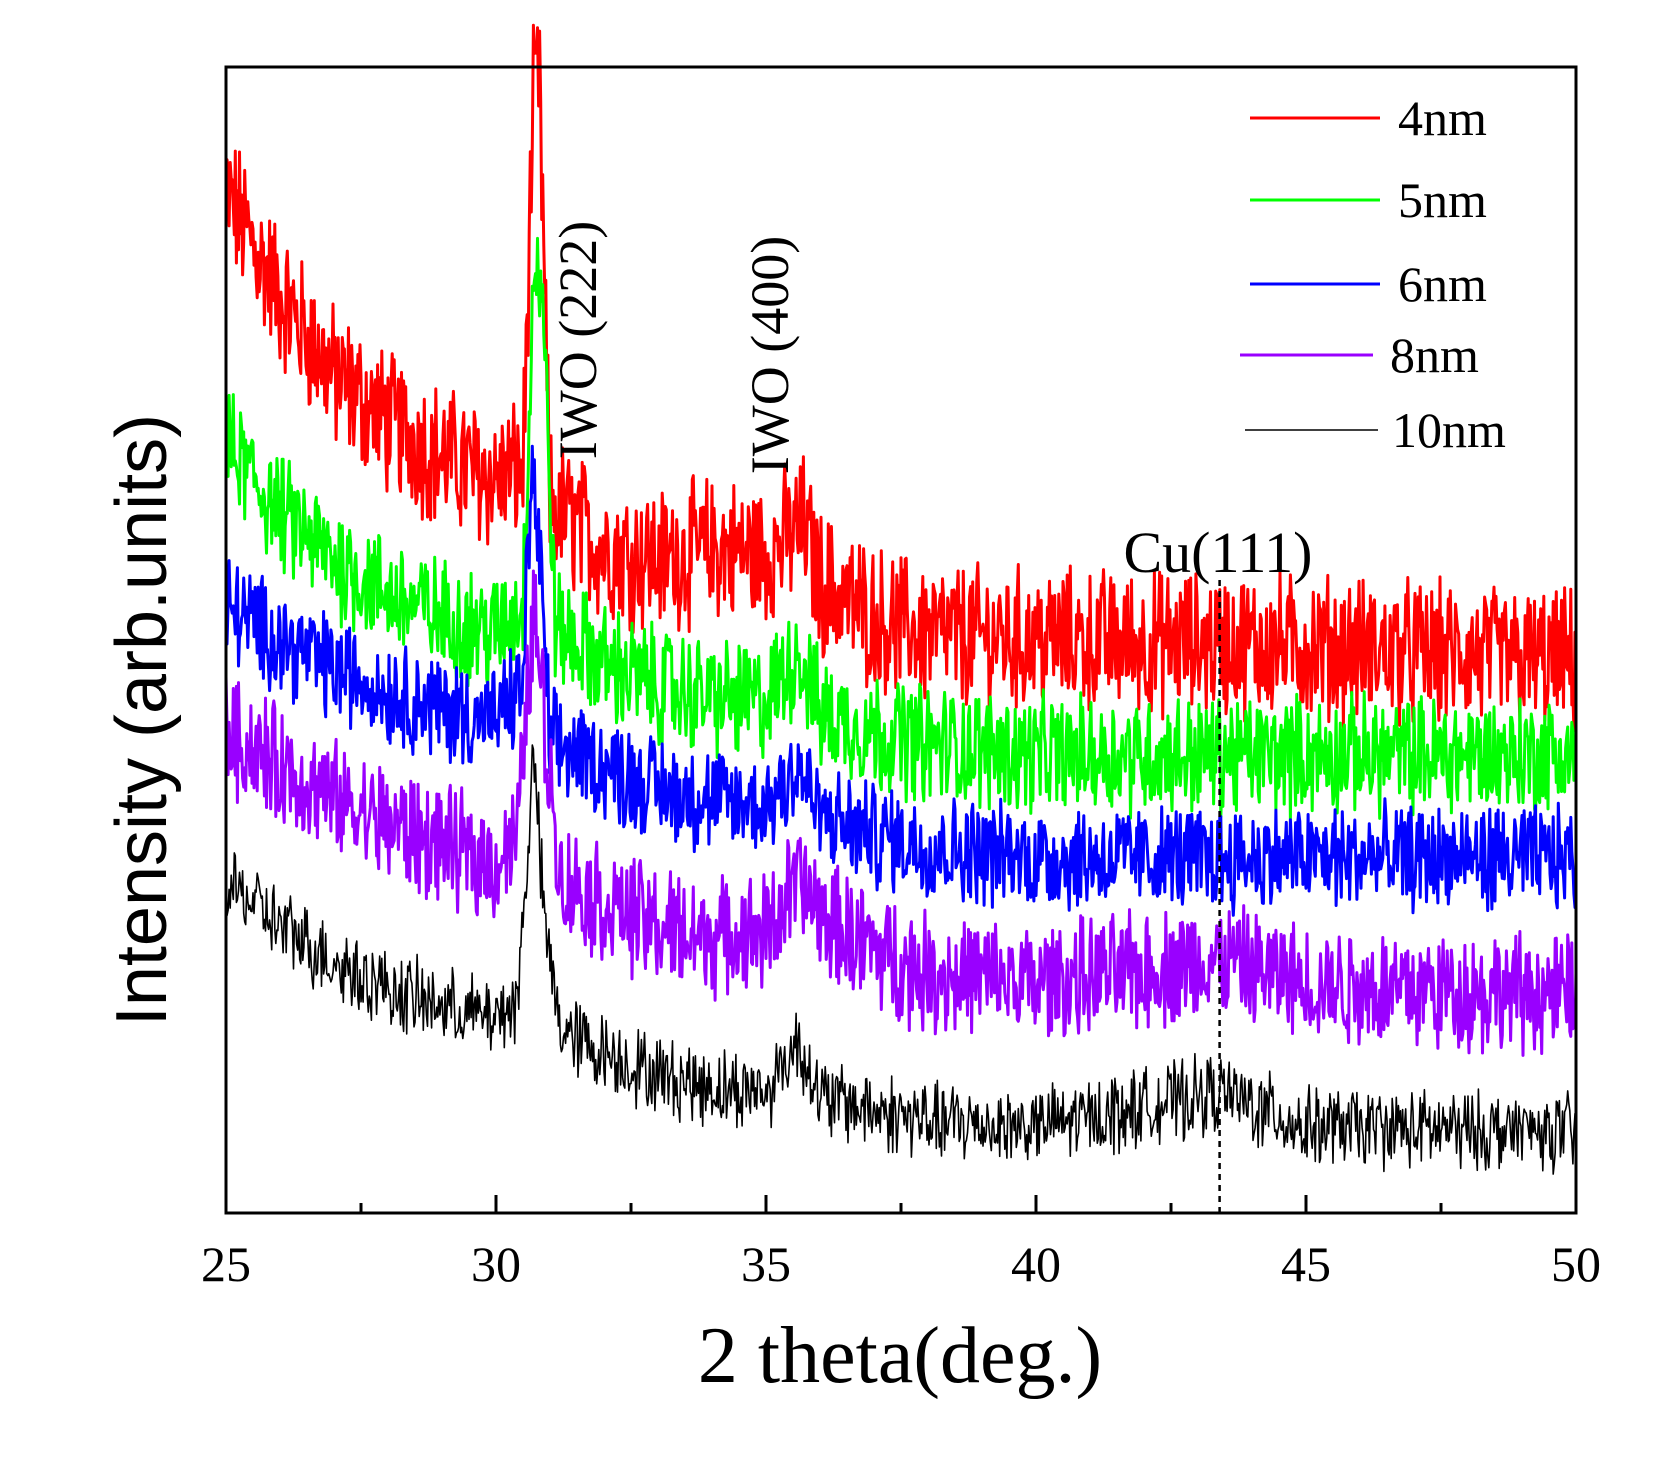 The image size is (1674, 1461). What do you see at coordinates (1306, 1264) in the screenshot?
I see `x-tick-label: 45` at bounding box center [1306, 1264].